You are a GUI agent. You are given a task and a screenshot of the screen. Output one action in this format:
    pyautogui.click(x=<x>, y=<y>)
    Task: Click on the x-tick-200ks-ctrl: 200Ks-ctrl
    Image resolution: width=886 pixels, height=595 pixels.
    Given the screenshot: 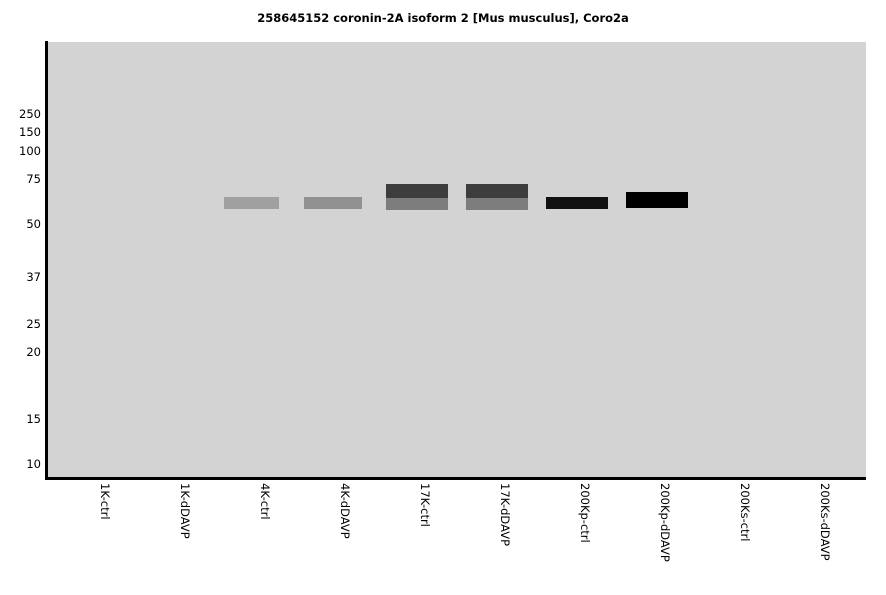 What is the action you would take?
    pyautogui.click(x=744, y=538)
    